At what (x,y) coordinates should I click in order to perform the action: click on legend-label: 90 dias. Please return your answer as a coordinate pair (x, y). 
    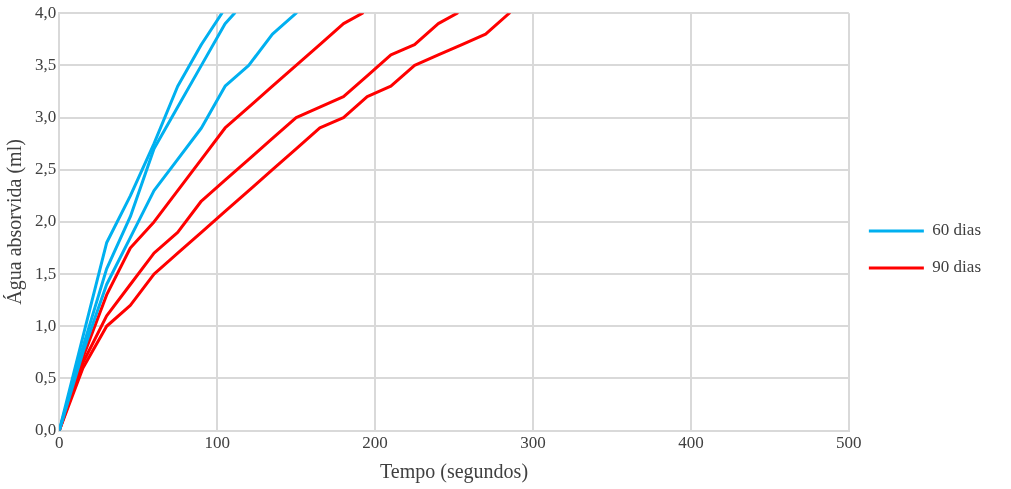
    Looking at the image, I should click on (957, 267).